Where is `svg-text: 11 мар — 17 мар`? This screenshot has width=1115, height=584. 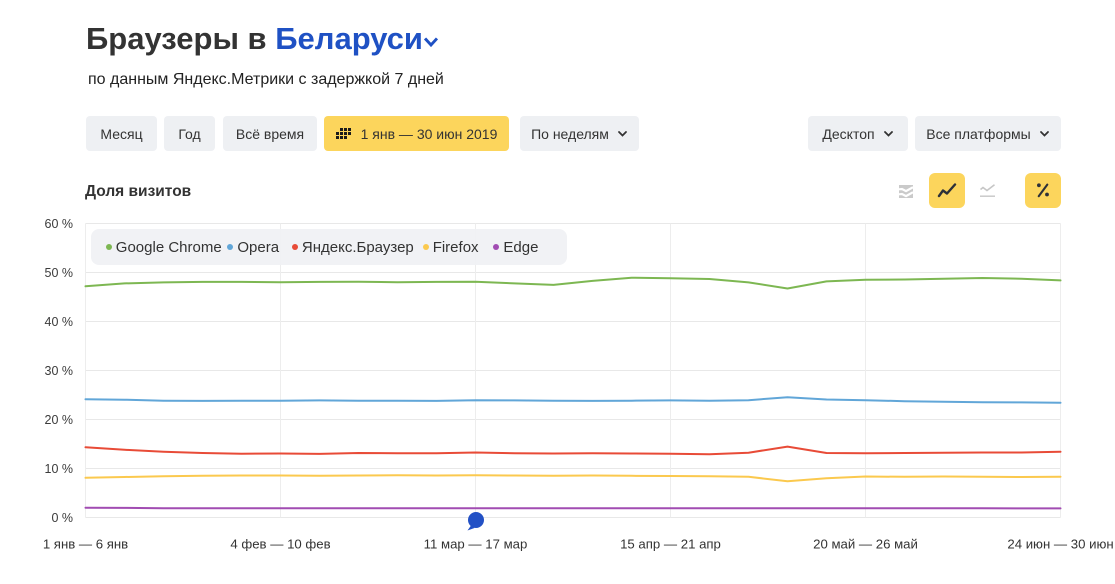
svg-text: 11 мар — 17 мар is located at coordinates (476, 544).